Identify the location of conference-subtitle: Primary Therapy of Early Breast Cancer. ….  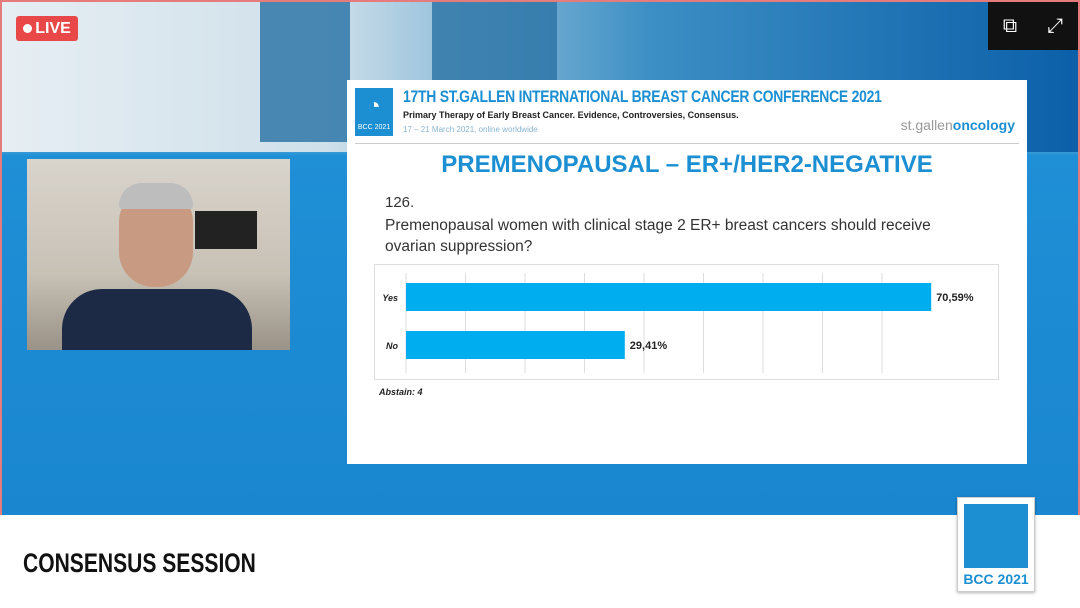
(571, 115).